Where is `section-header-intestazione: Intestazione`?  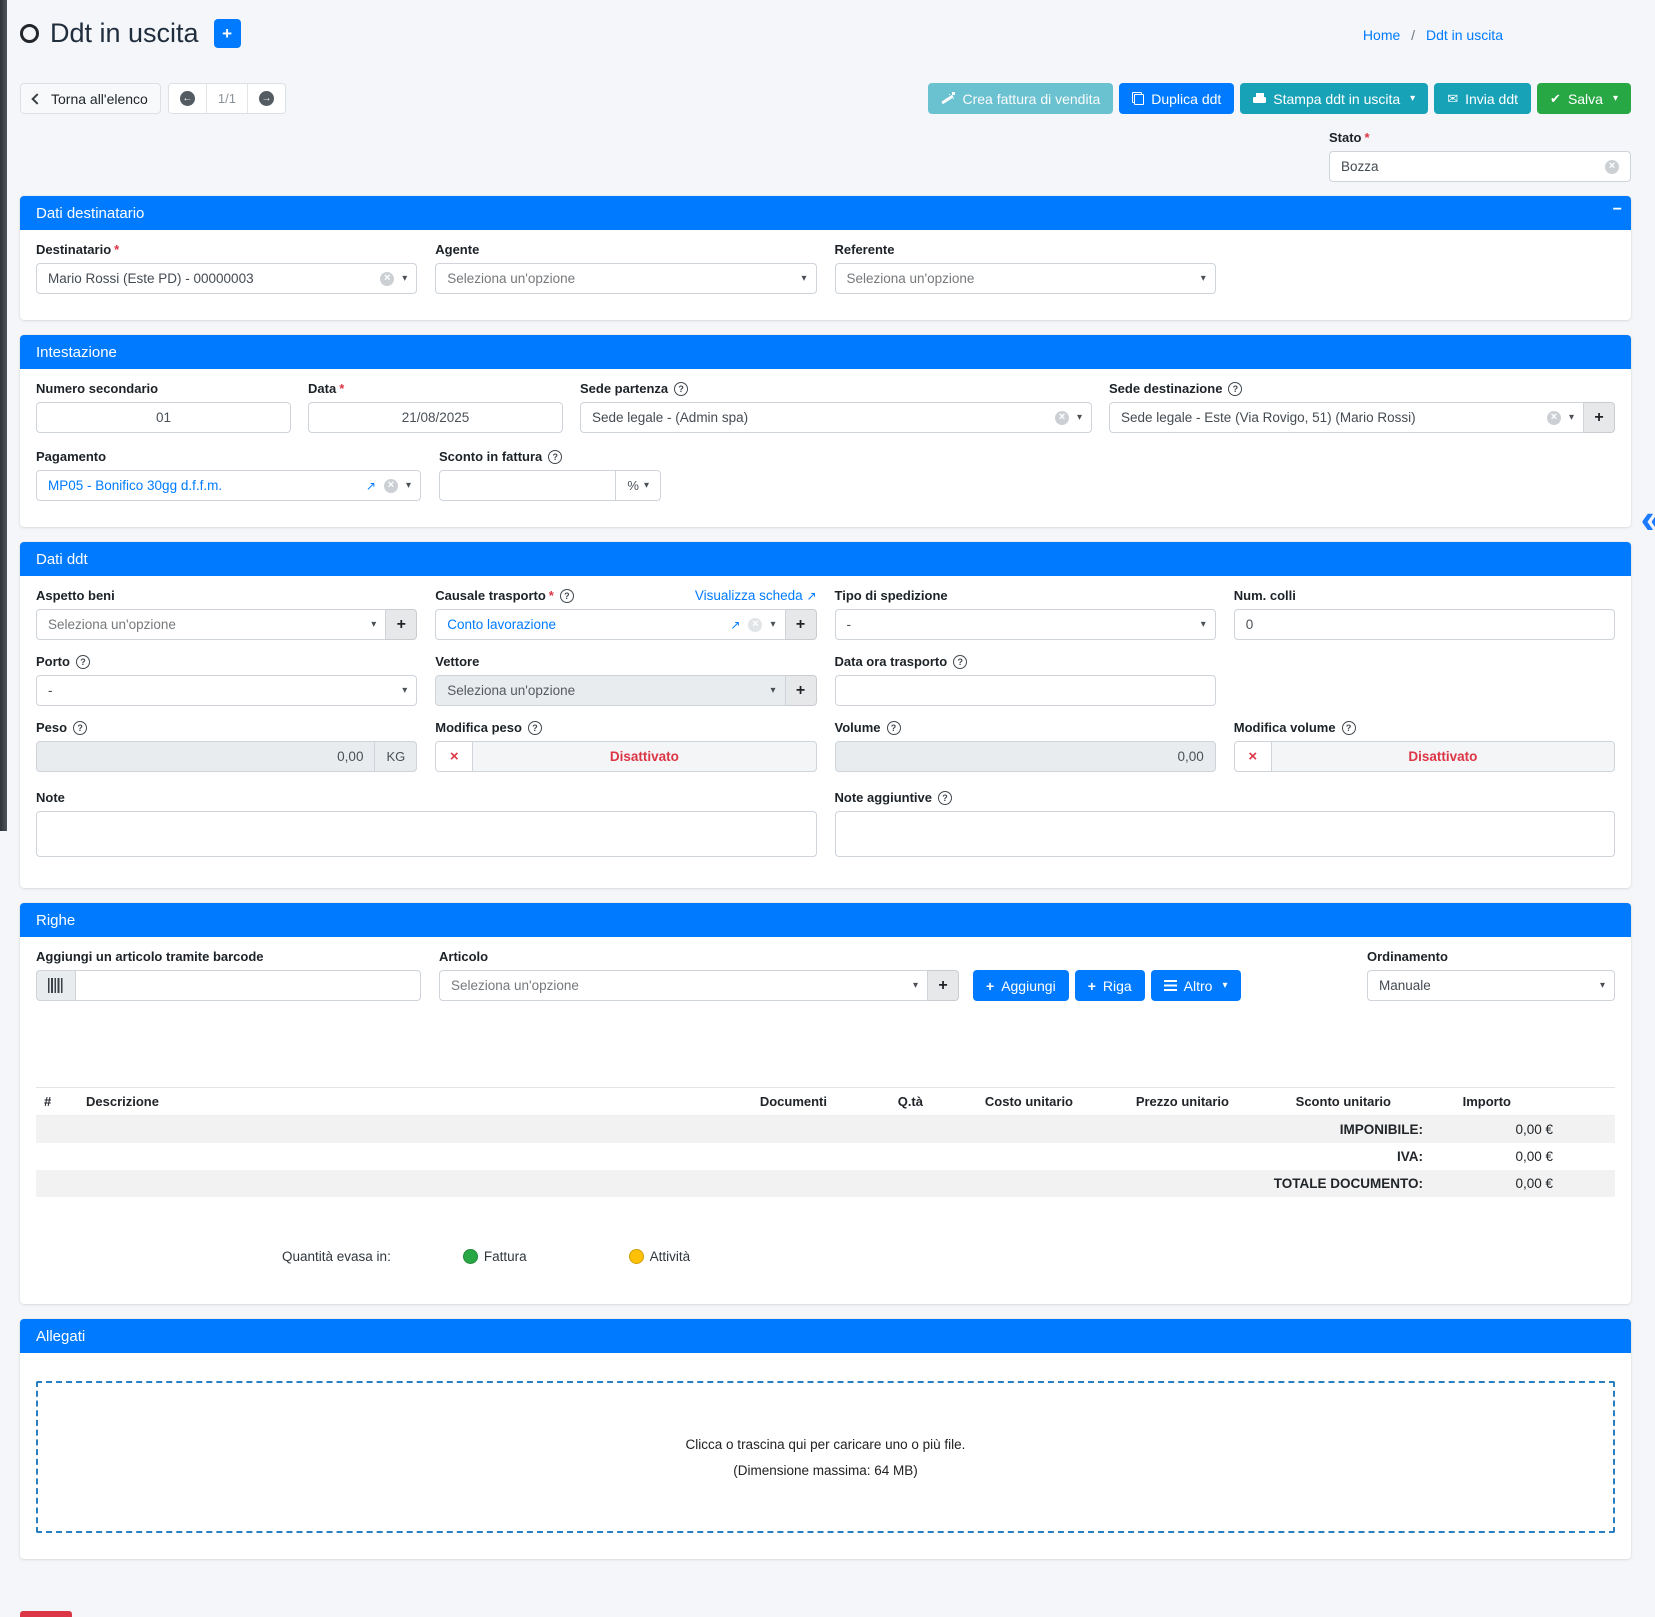 section-header-intestazione: Intestazione is located at coordinates (825, 352).